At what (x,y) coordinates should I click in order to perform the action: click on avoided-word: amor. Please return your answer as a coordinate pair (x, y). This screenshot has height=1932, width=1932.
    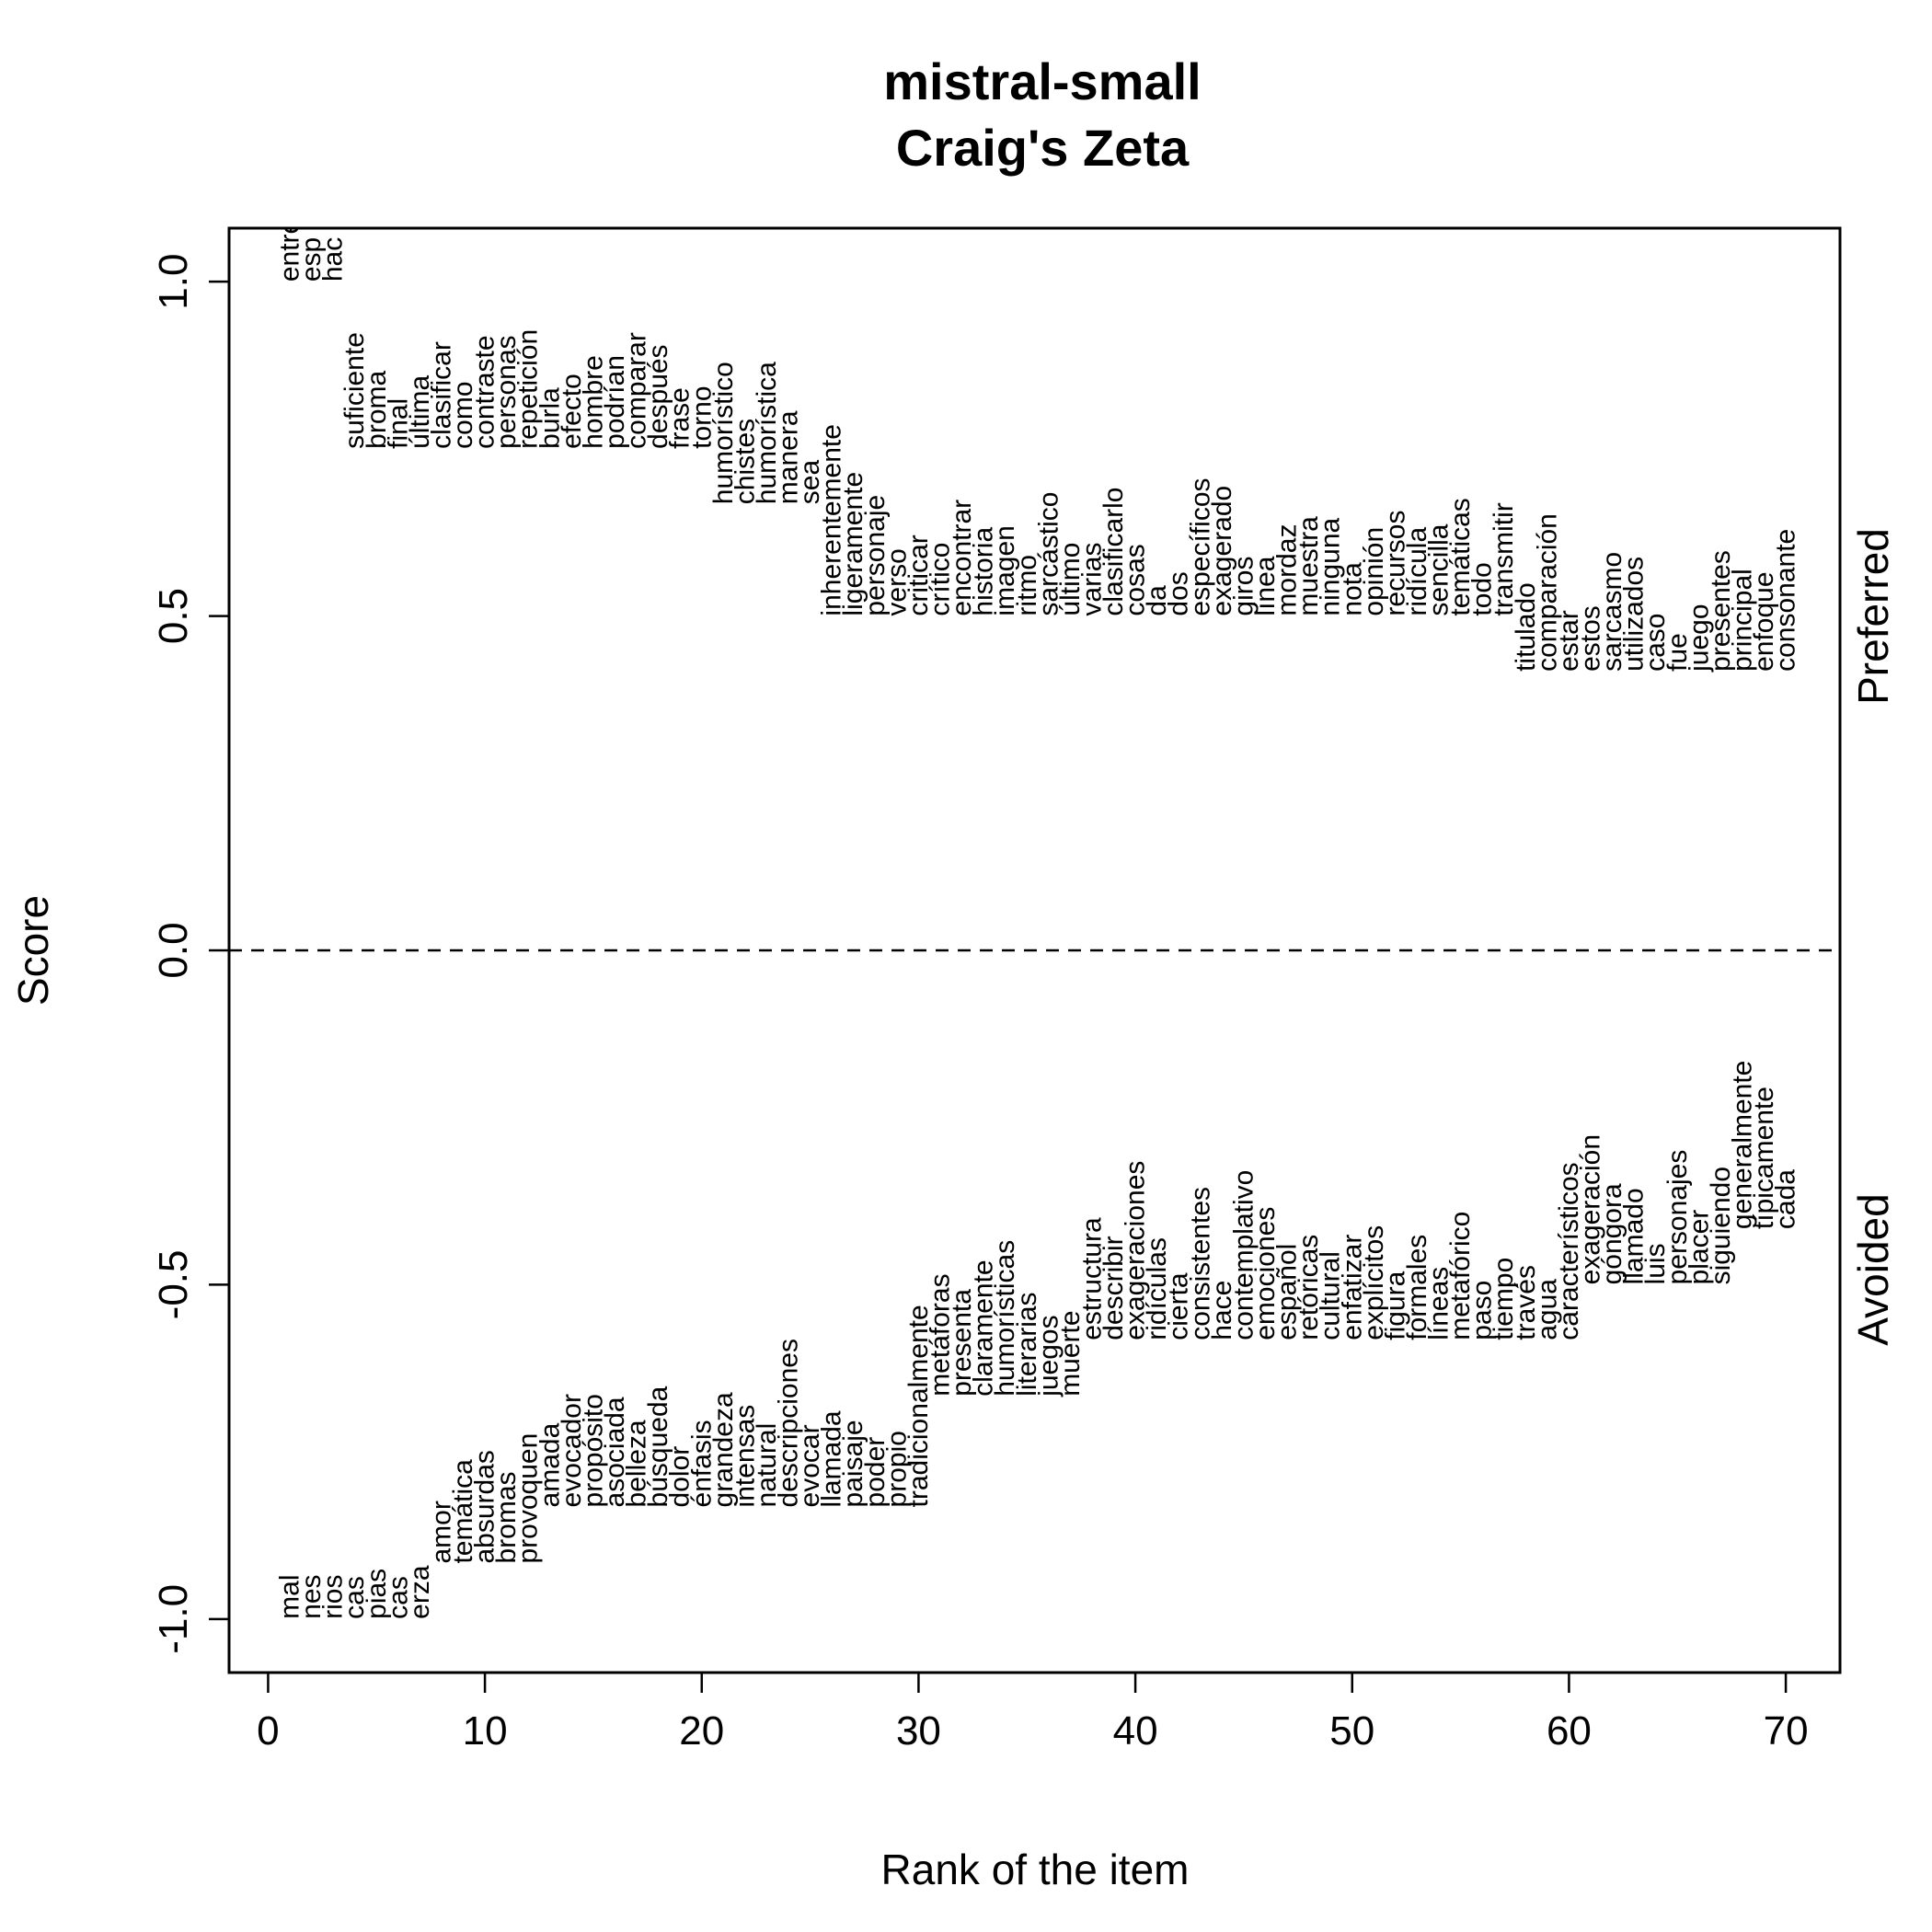
    Looking at the image, I should click on (441, 1532).